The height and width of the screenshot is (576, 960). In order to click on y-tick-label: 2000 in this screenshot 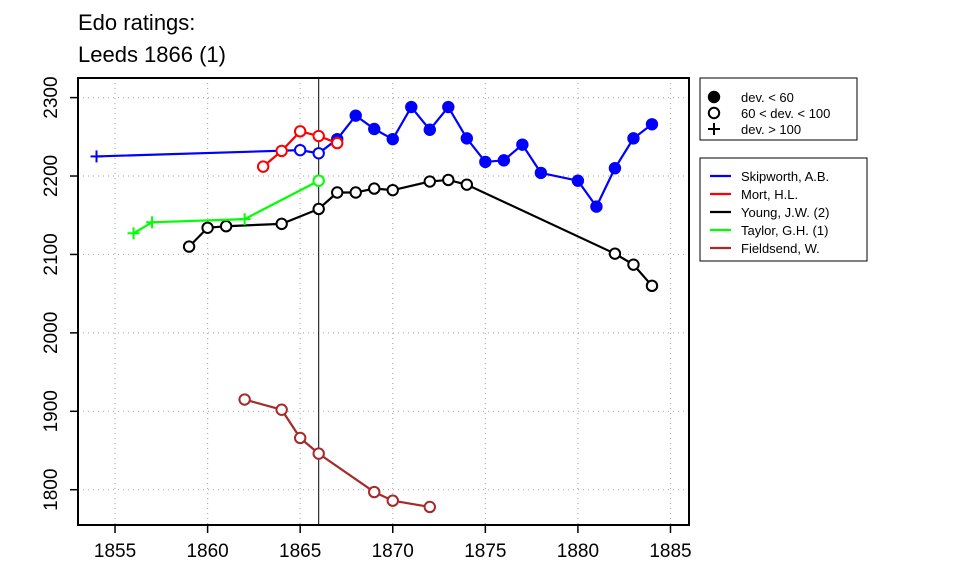, I will do `click(51, 333)`.